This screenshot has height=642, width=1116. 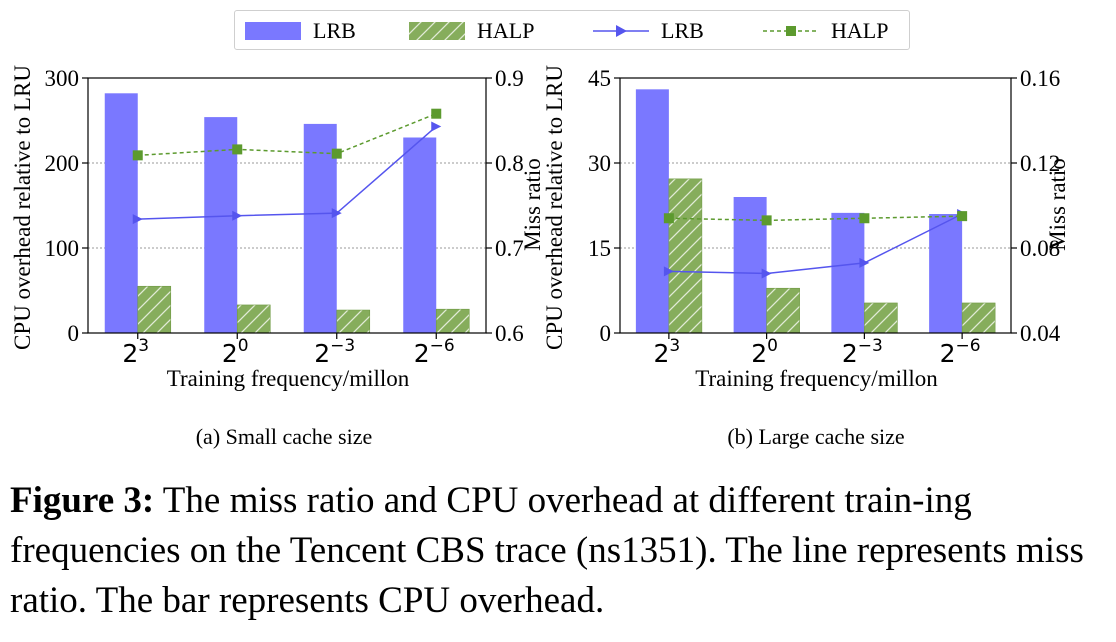 What do you see at coordinates (1040, 78) in the screenshot?
I see `y2tick-label: 0.16` at bounding box center [1040, 78].